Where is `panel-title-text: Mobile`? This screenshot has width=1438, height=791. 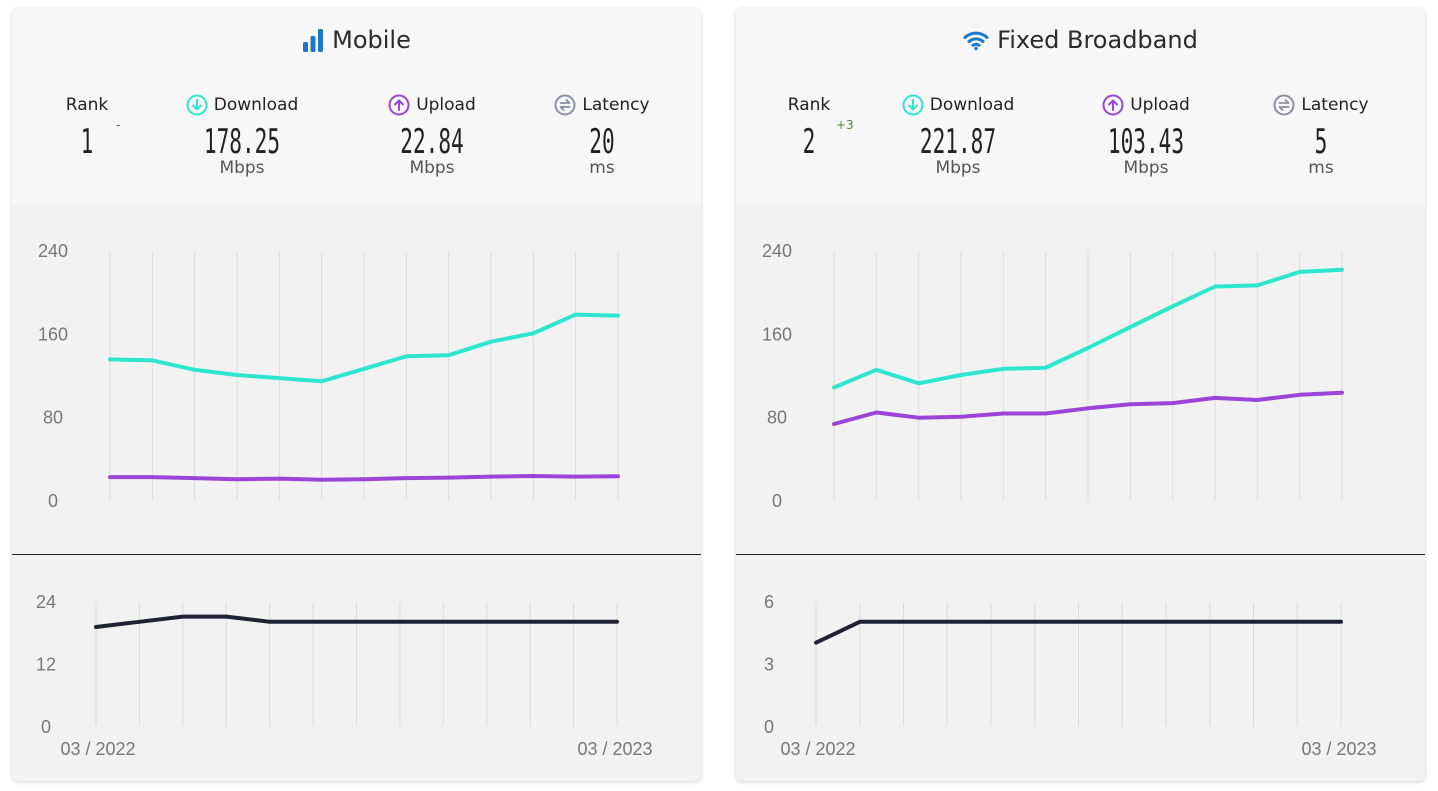 panel-title-text: Mobile is located at coordinates (371, 40).